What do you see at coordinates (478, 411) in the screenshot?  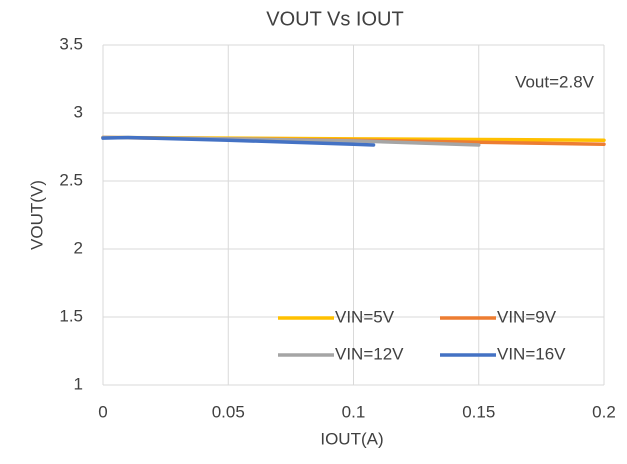 I see `x-tick-label: 0.15` at bounding box center [478, 411].